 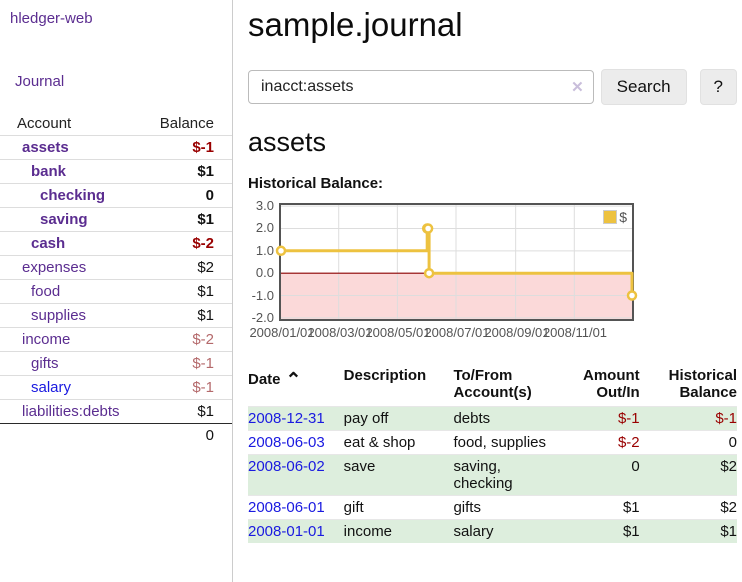 I want to click on account-link: expenses, so click(x=54, y=267).